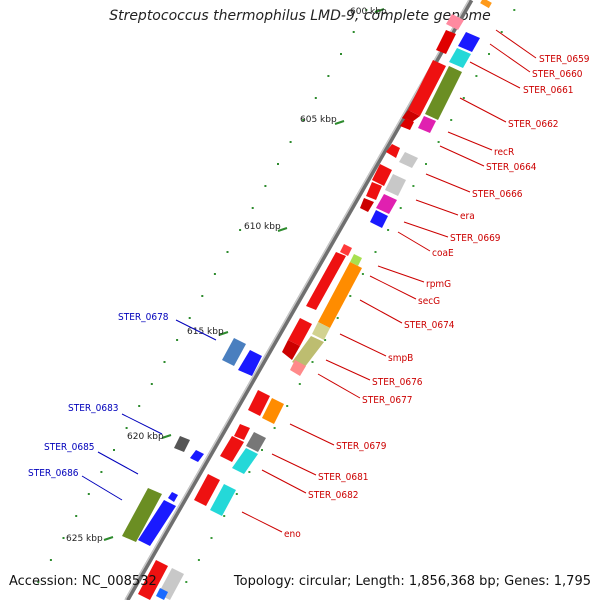 Image resolution: width=600 pixels, height=600 pixels. Describe the element at coordinates (53, 473) in the screenshot. I see `label-ster-0686: STER_0686` at that location.